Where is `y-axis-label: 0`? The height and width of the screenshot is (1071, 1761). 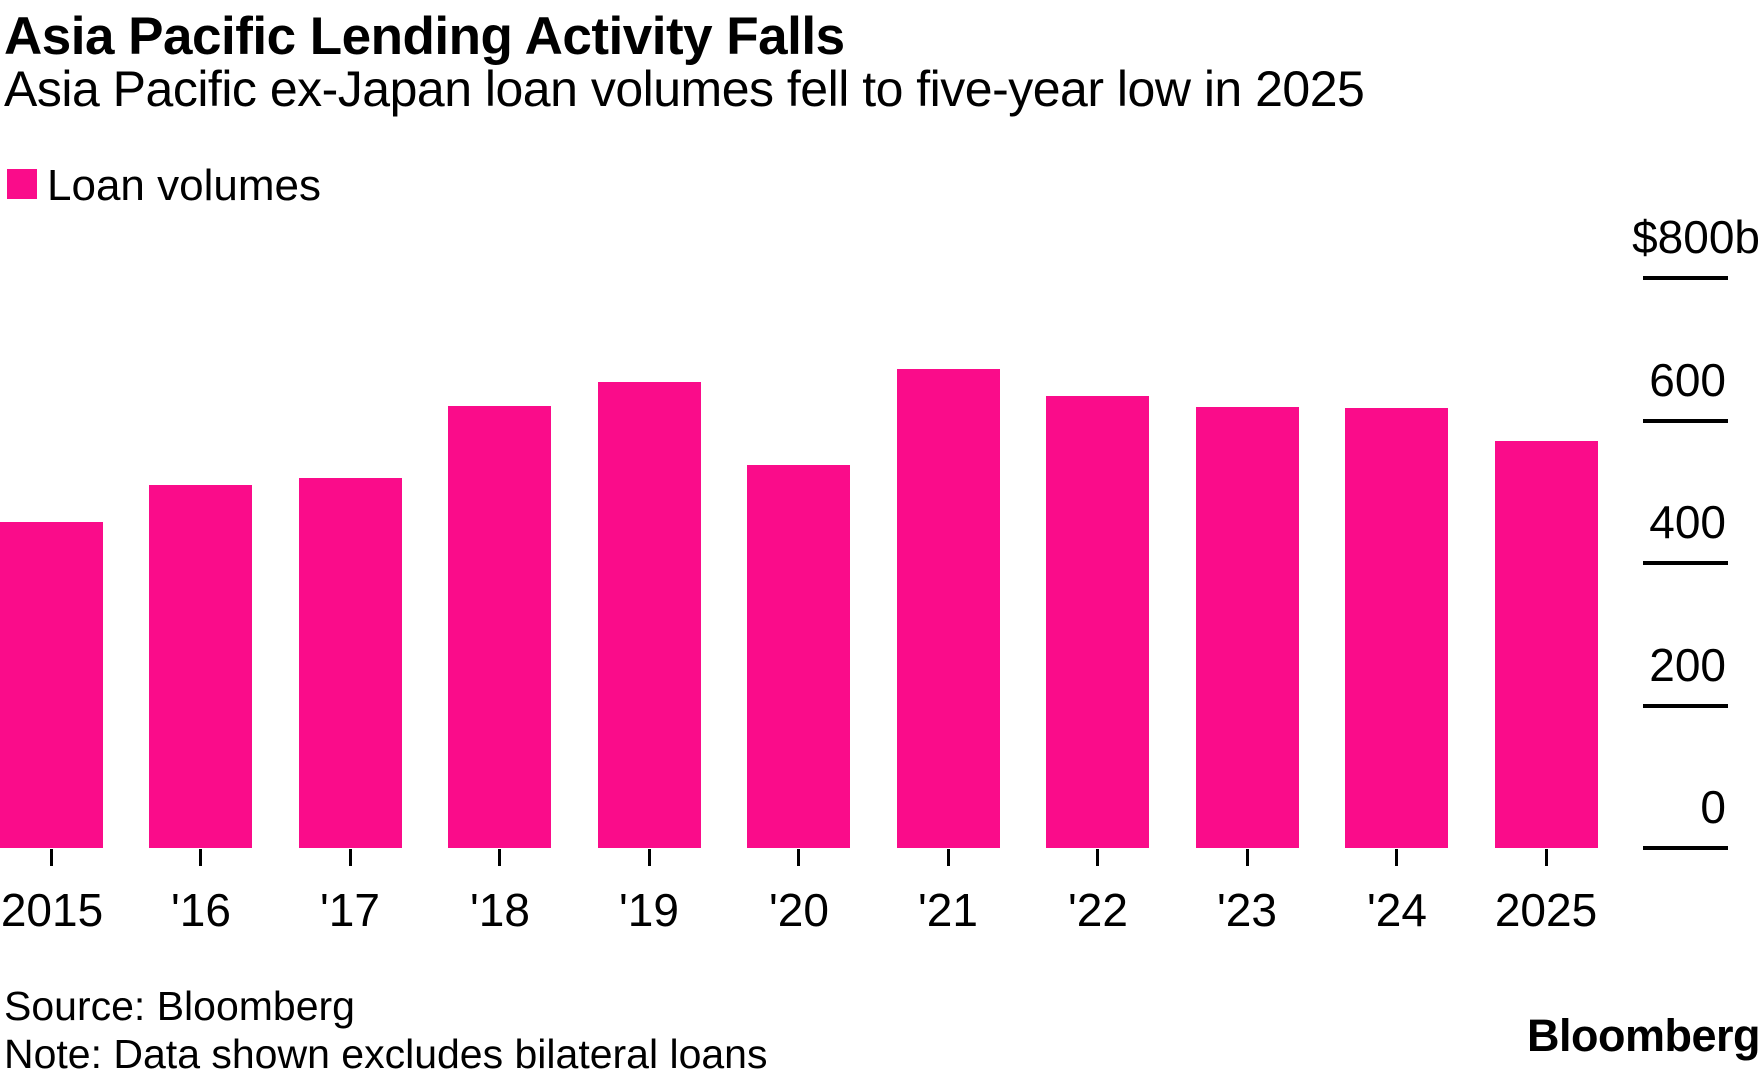 y-axis-label: 0 is located at coordinates (1713, 807).